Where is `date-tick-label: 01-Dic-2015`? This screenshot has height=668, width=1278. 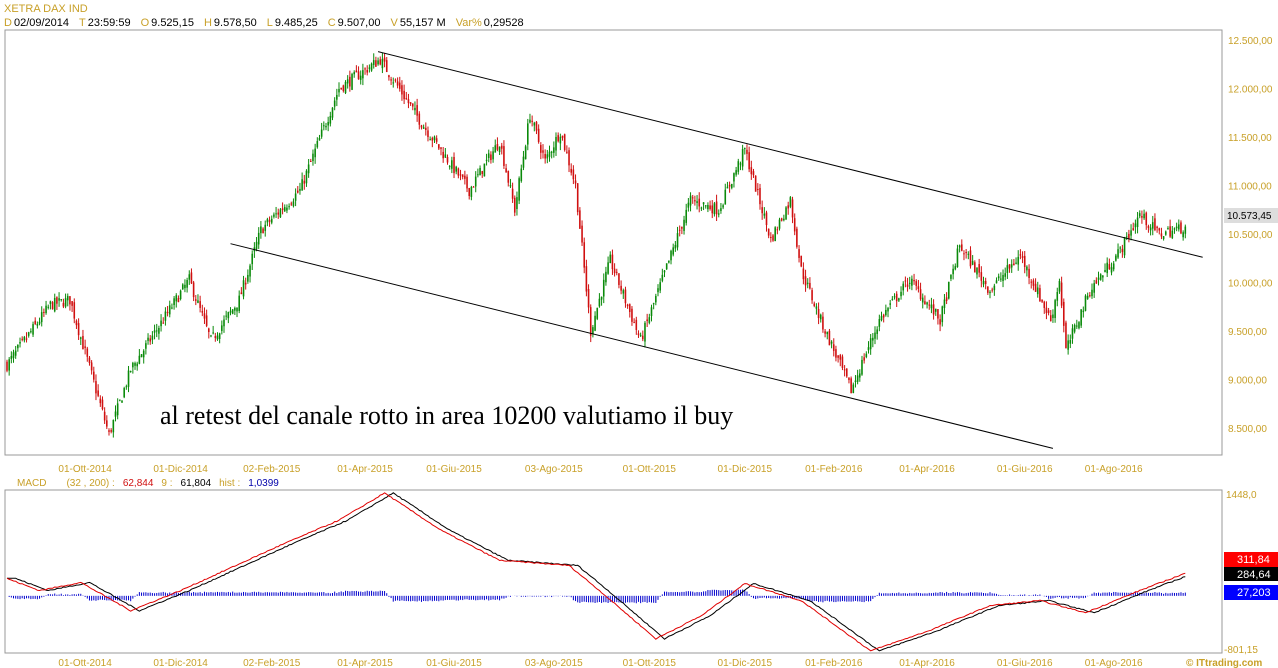
date-tick-label: 01-Dic-2015 is located at coordinates (745, 663).